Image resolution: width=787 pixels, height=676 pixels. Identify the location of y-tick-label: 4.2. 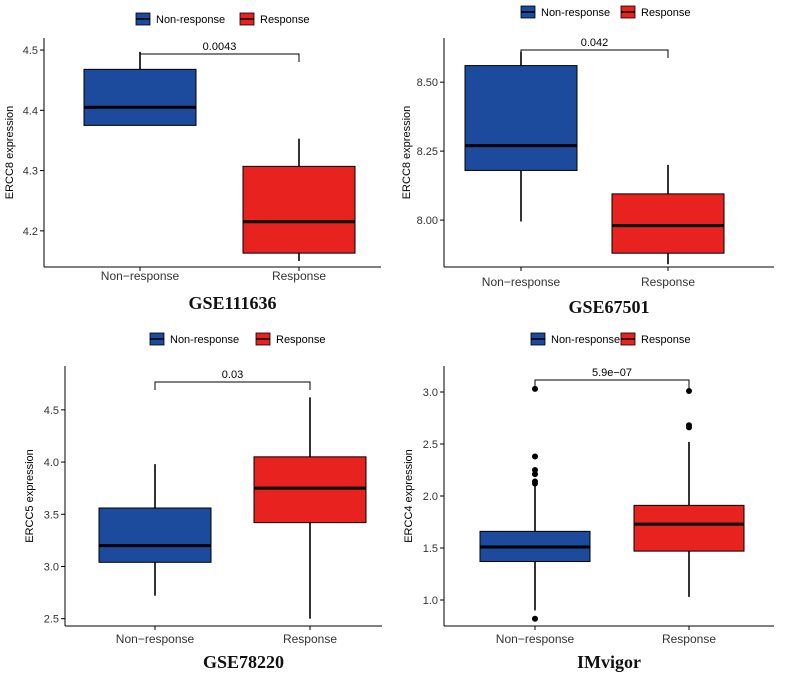
(30, 232).